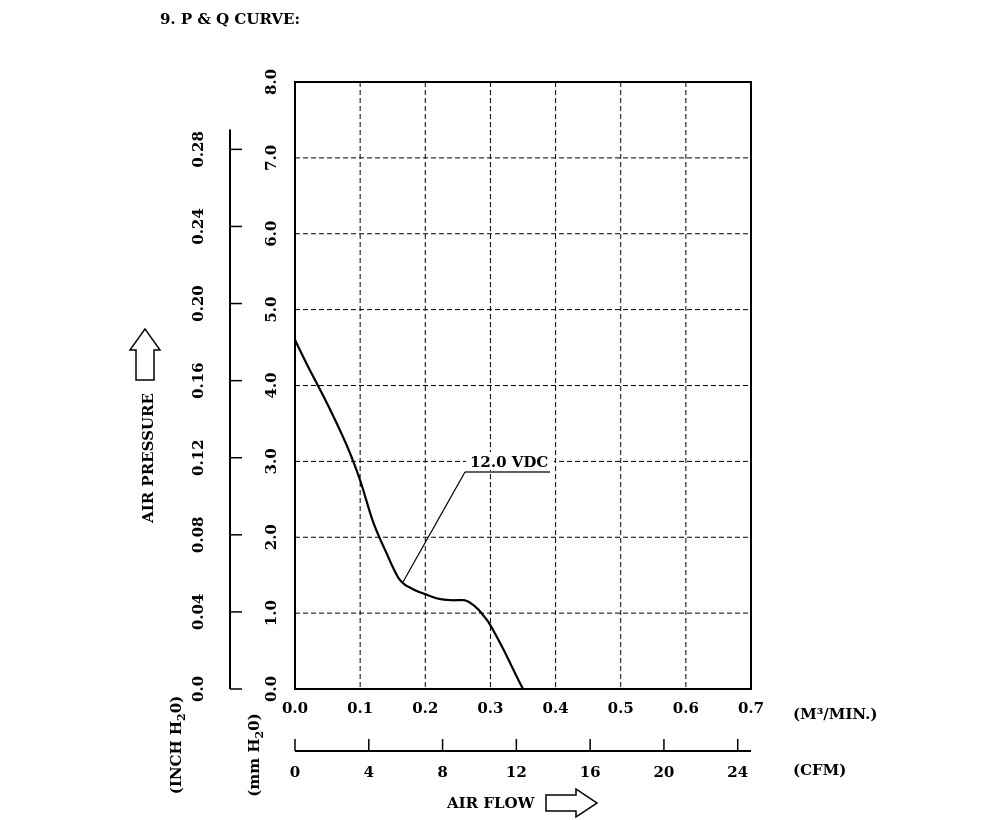 This screenshot has width=1000, height=820. Describe the element at coordinates (520, 760) in the screenshot. I see `cfm-axis: 0 4 8 12 16 20 24` at that location.